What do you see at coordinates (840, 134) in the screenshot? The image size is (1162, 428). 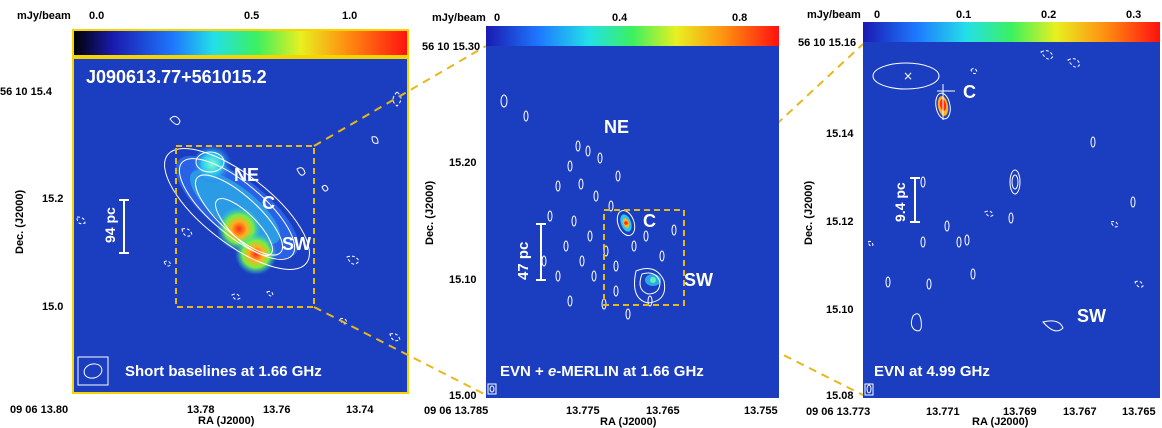 I see `y-tick-label: 15.14` at bounding box center [840, 134].